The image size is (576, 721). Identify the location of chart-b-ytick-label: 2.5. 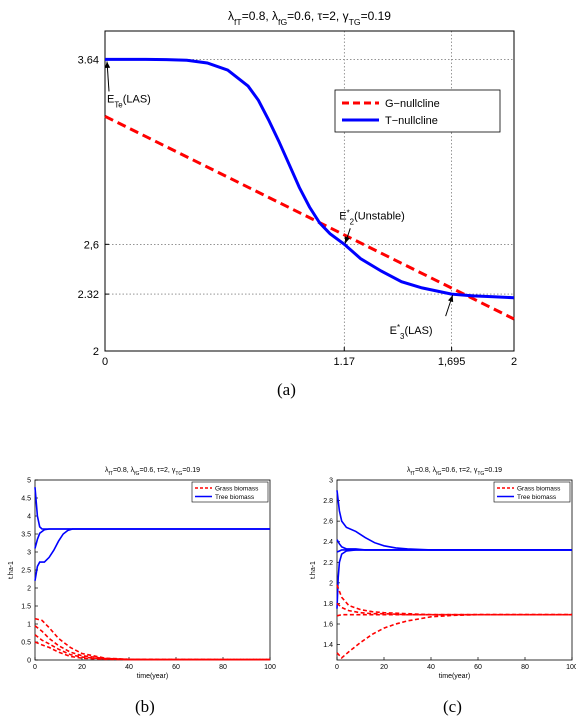
(26, 571).